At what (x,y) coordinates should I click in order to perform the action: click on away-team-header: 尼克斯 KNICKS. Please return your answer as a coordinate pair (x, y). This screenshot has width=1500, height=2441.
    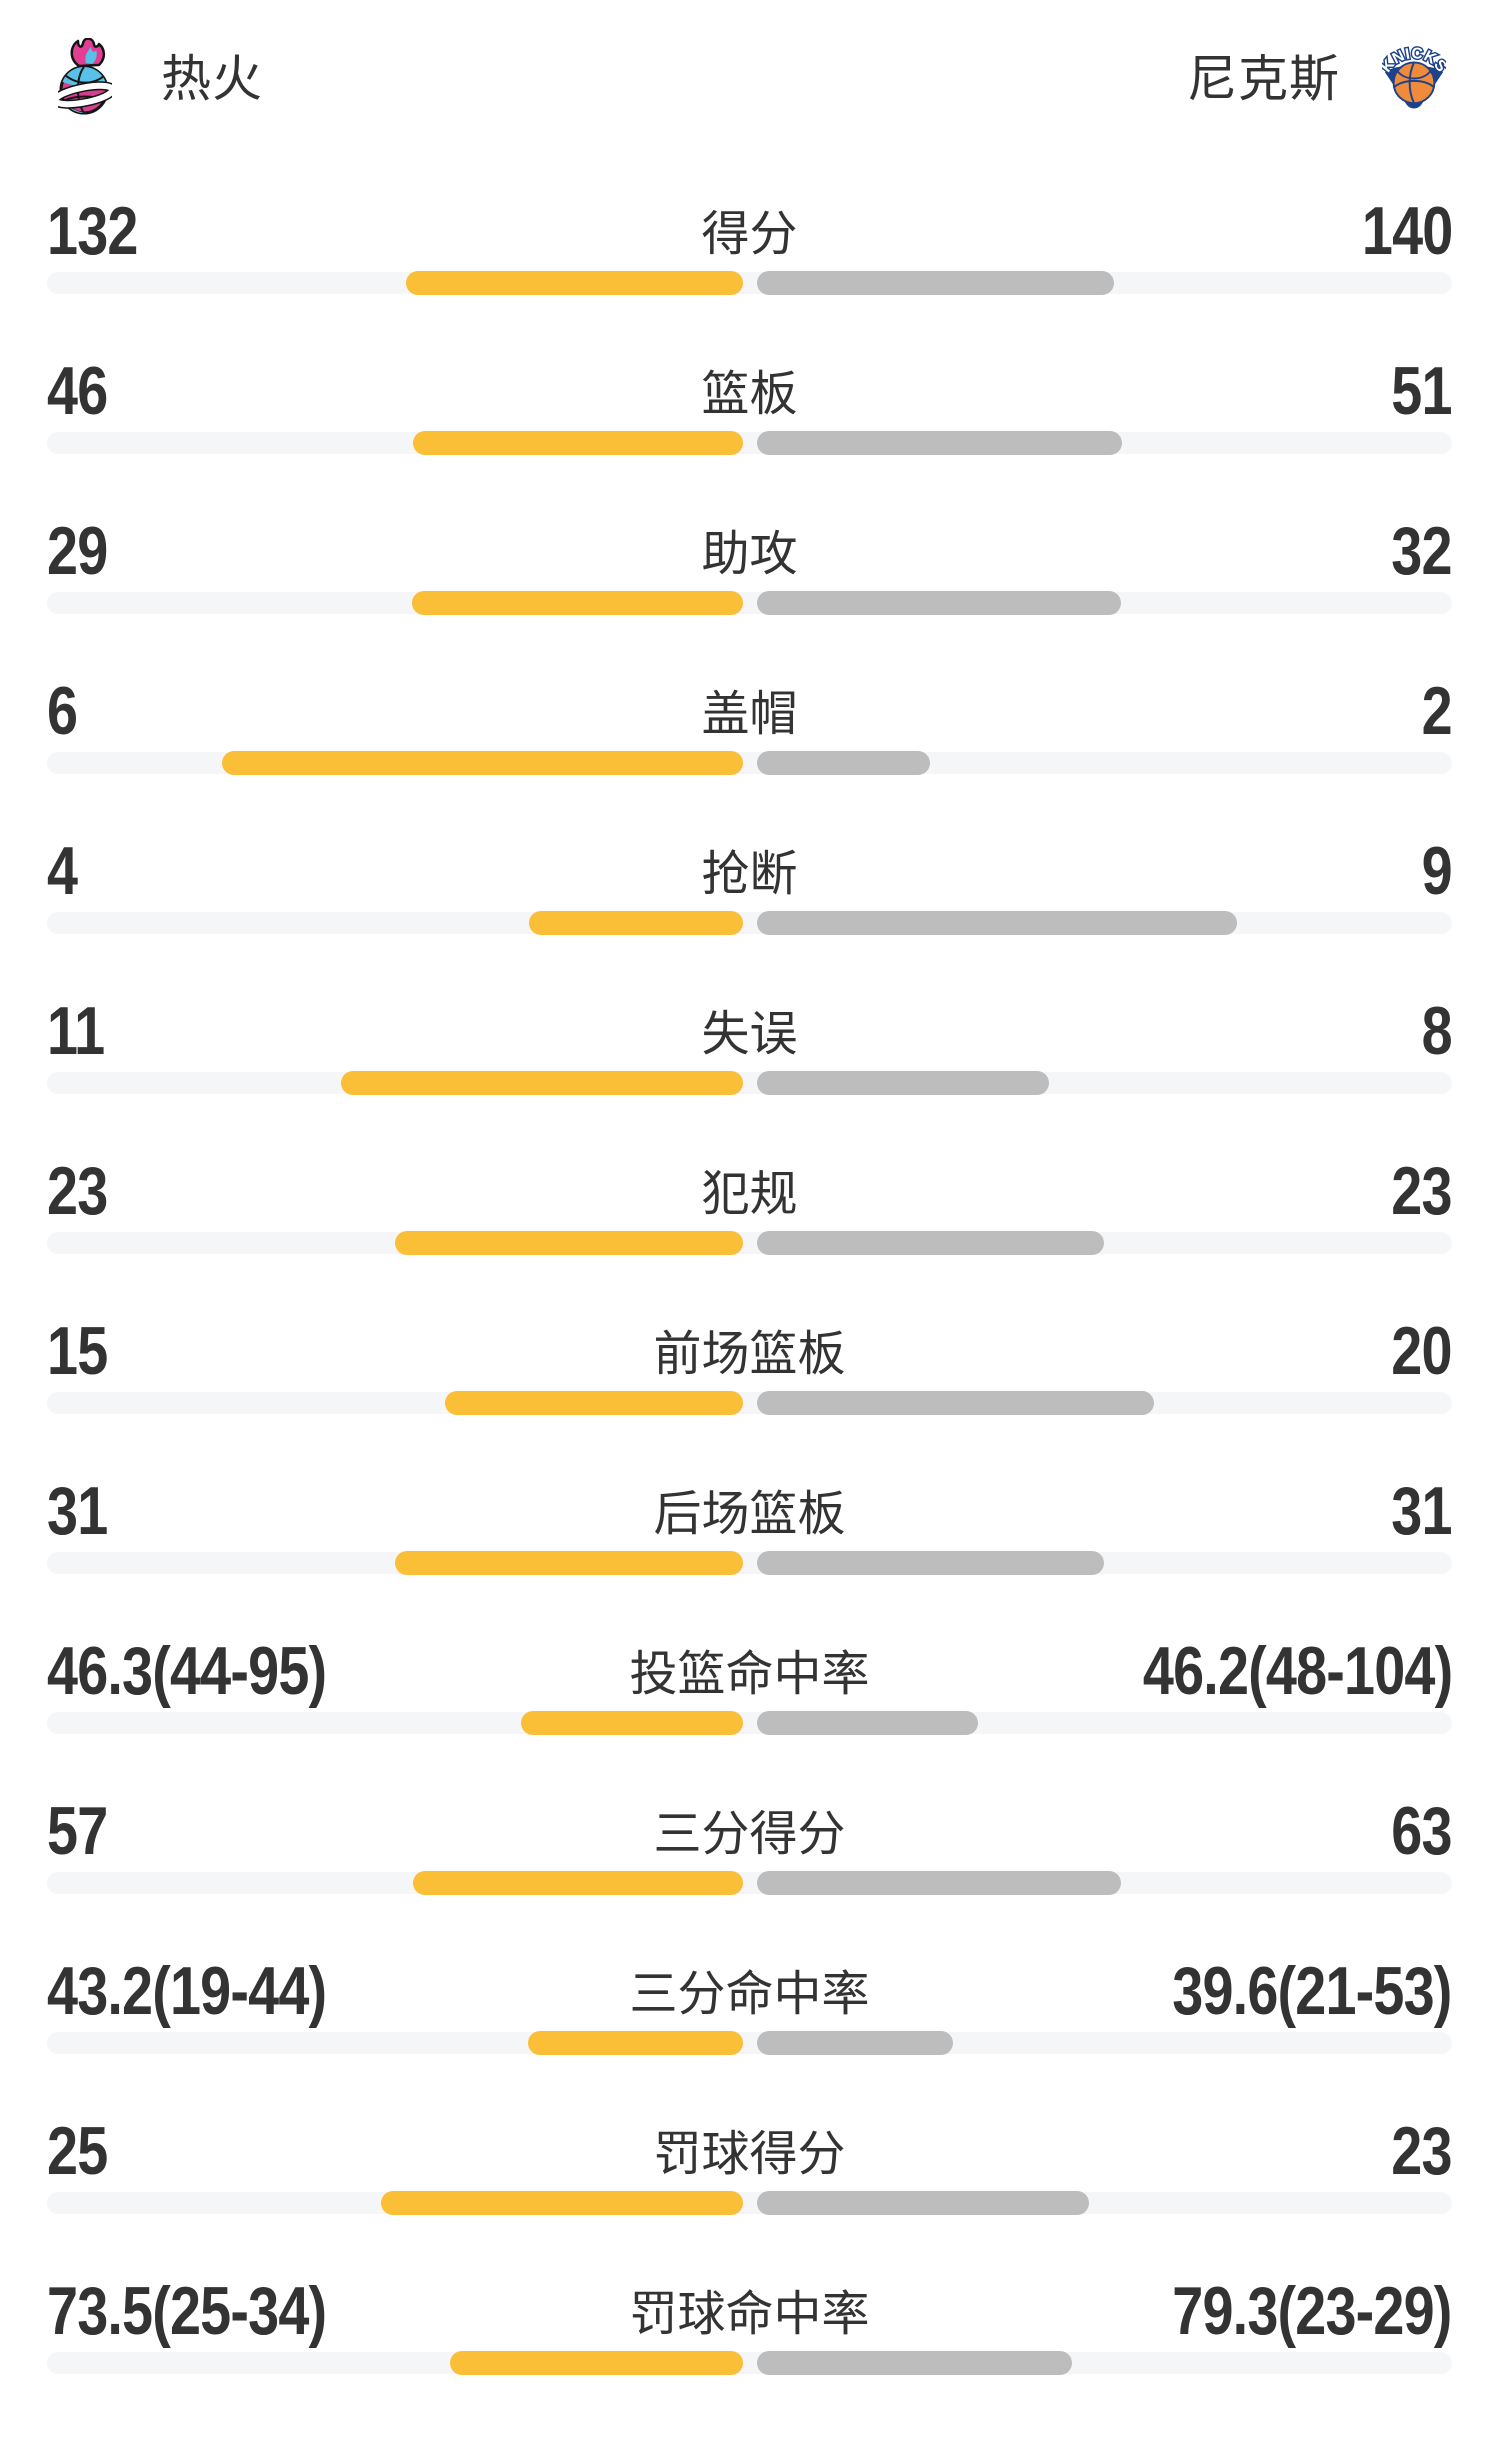
    Looking at the image, I should click on (1319, 79).